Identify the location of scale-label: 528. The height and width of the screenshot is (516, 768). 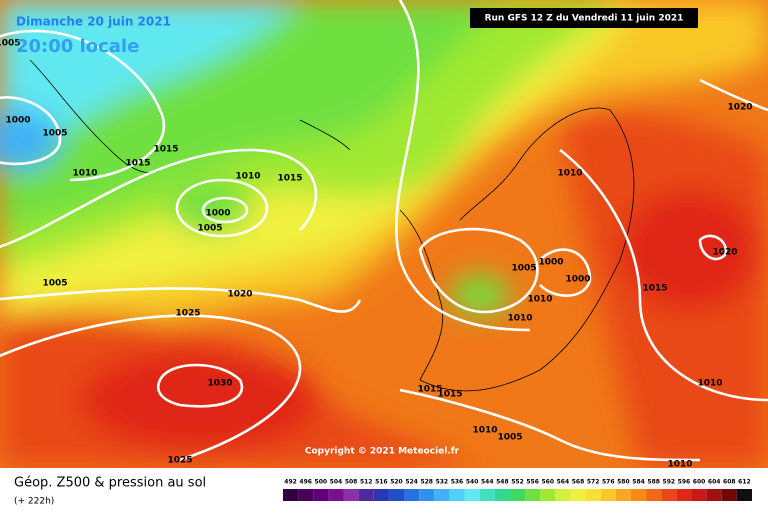
(426, 482).